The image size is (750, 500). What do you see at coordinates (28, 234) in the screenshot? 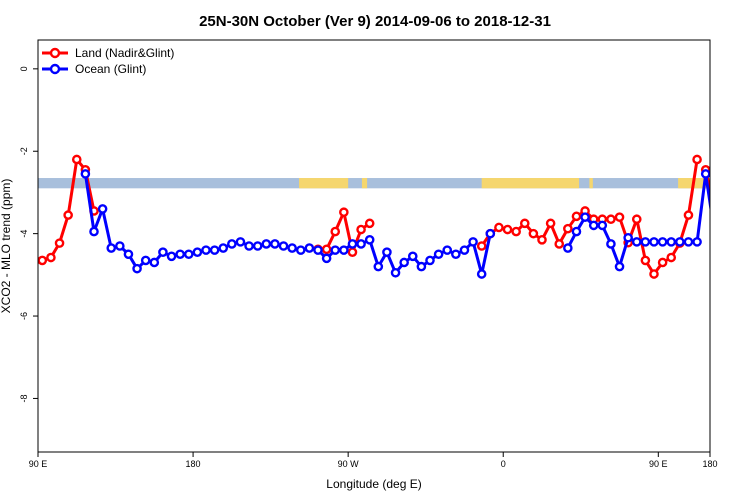
I see `y-axis: 0 -2 -4 -6 -8` at bounding box center [28, 234].